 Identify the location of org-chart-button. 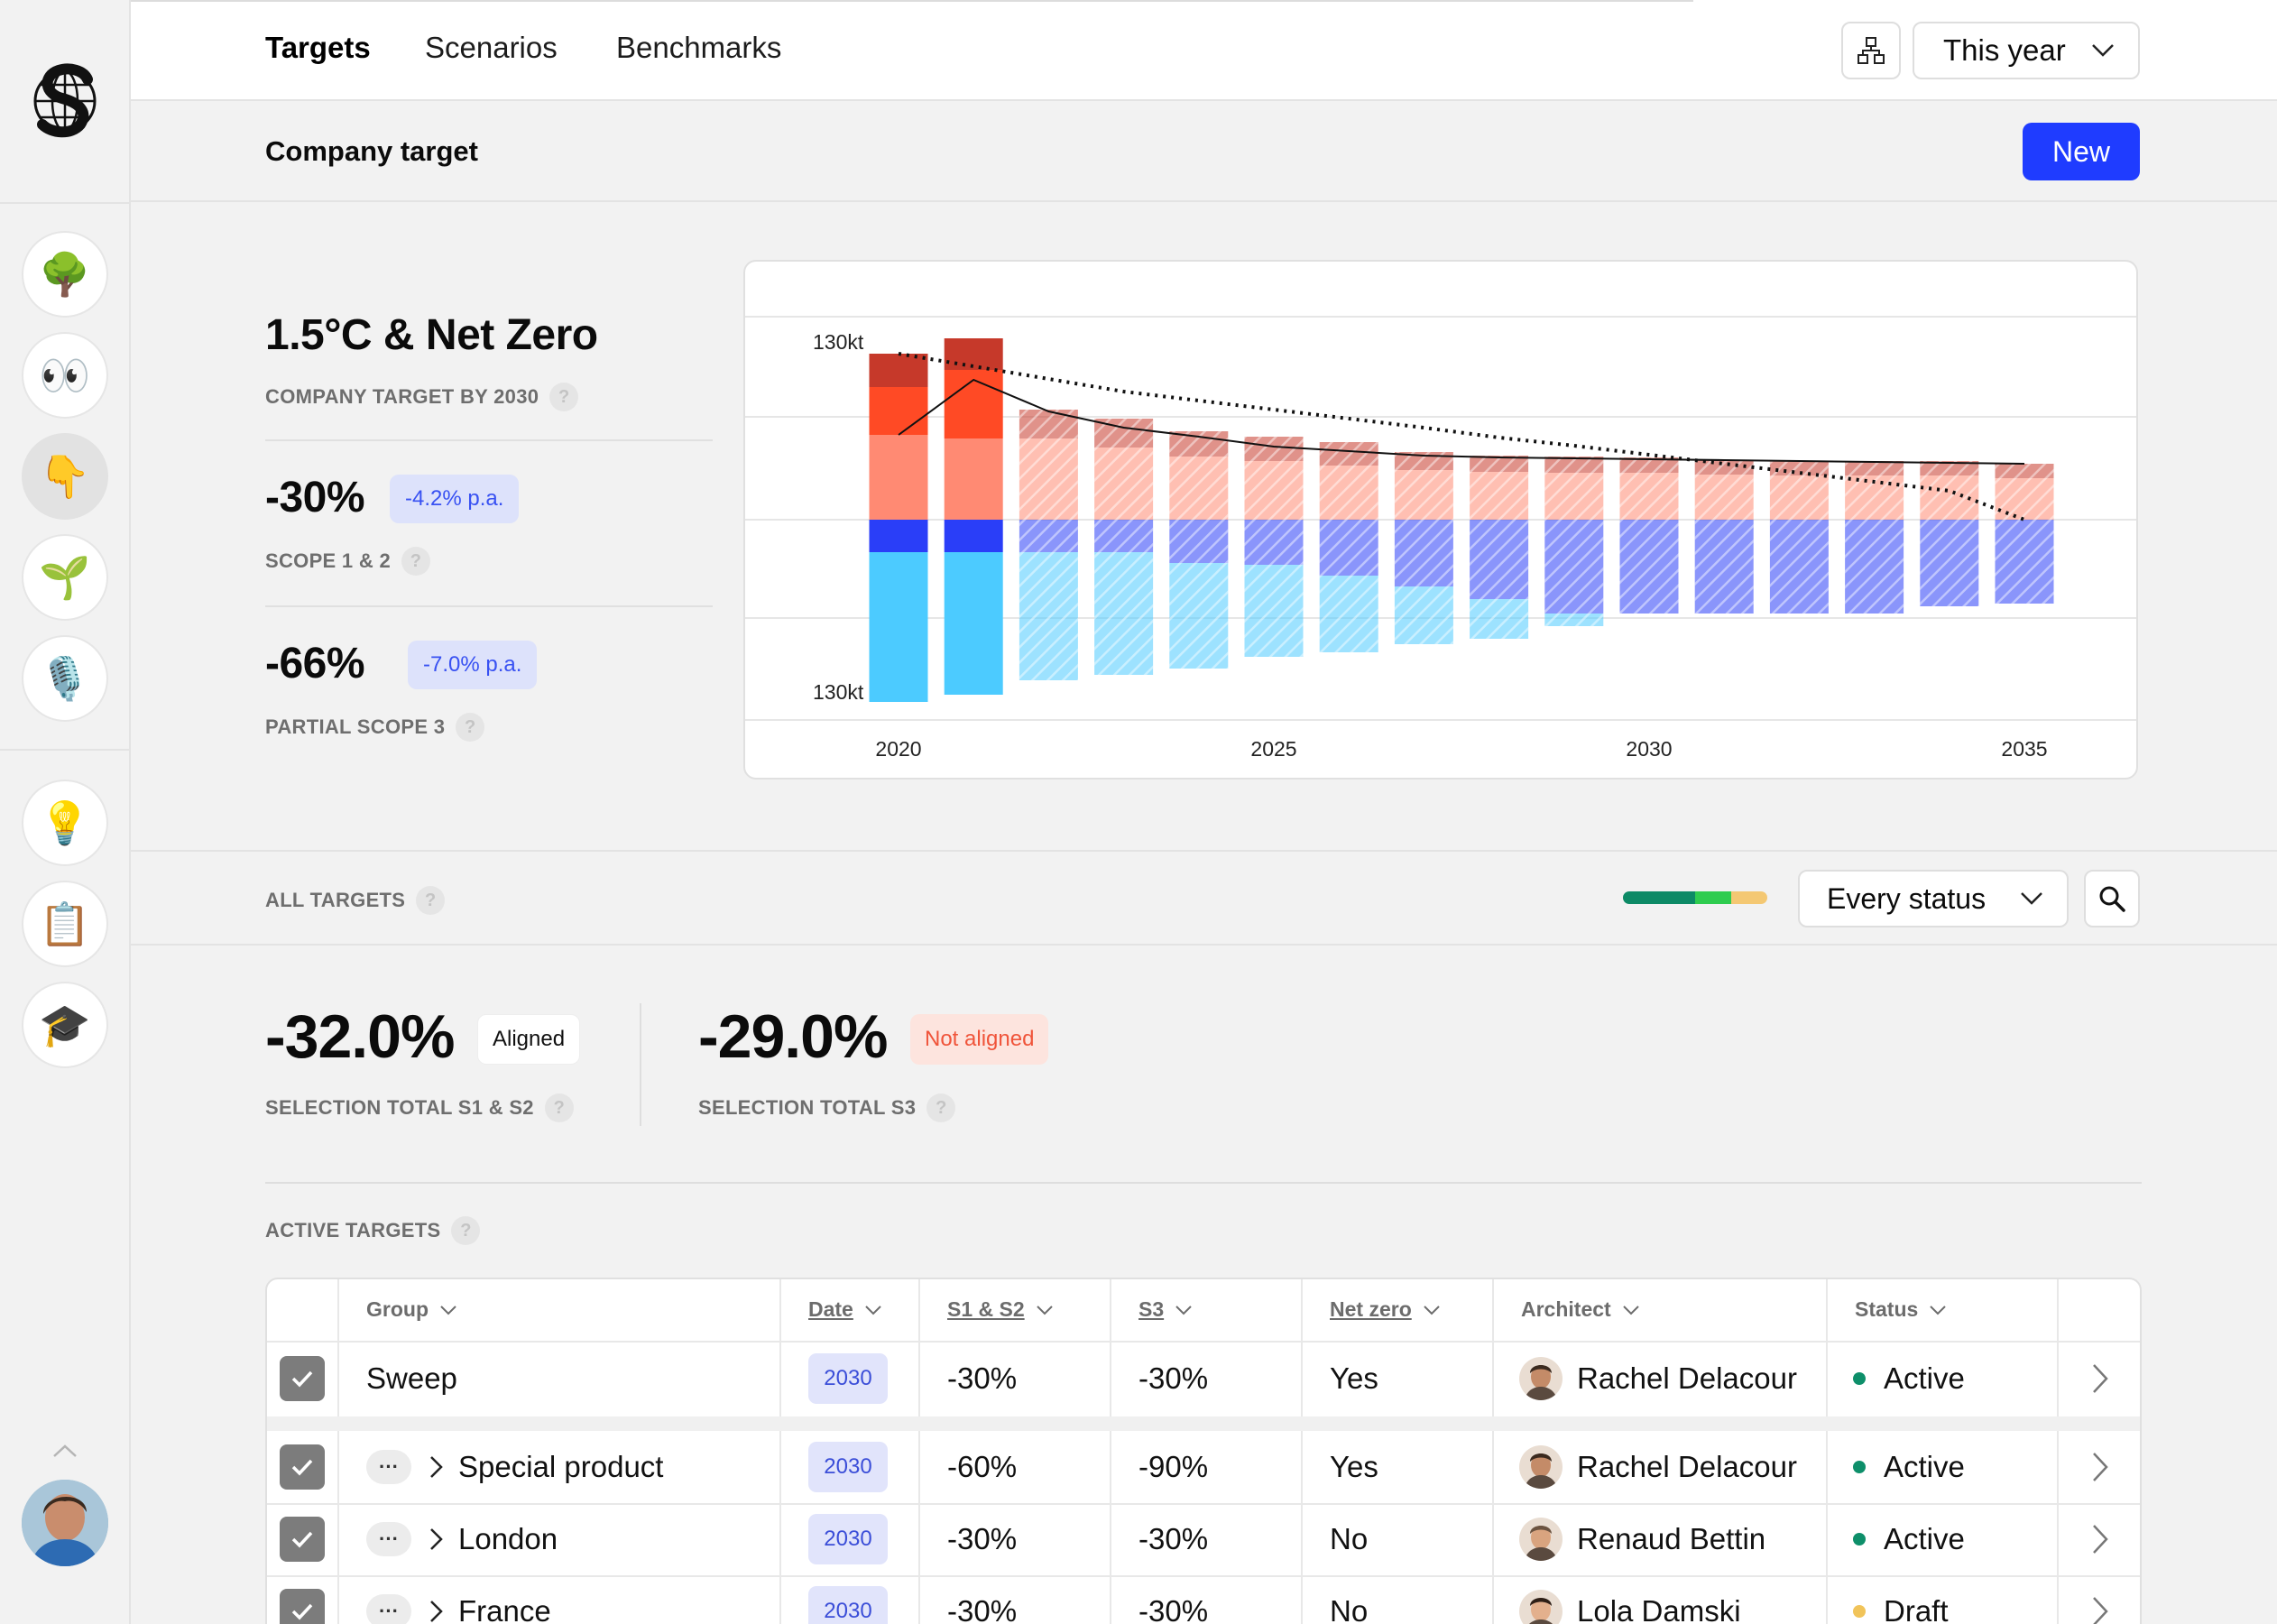
(1871, 51).